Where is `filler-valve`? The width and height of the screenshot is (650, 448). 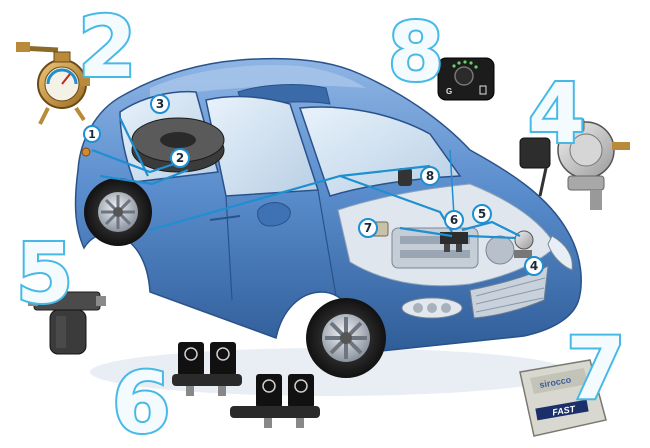 filler-valve is located at coordinates (86, 152).